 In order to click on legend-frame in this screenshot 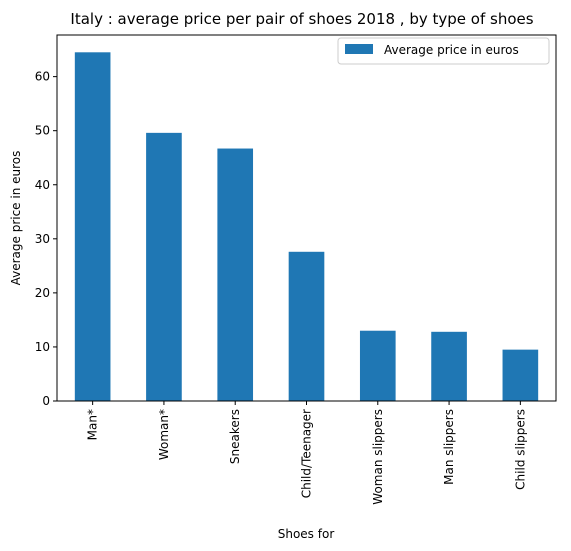, I will do `click(443, 51)`.